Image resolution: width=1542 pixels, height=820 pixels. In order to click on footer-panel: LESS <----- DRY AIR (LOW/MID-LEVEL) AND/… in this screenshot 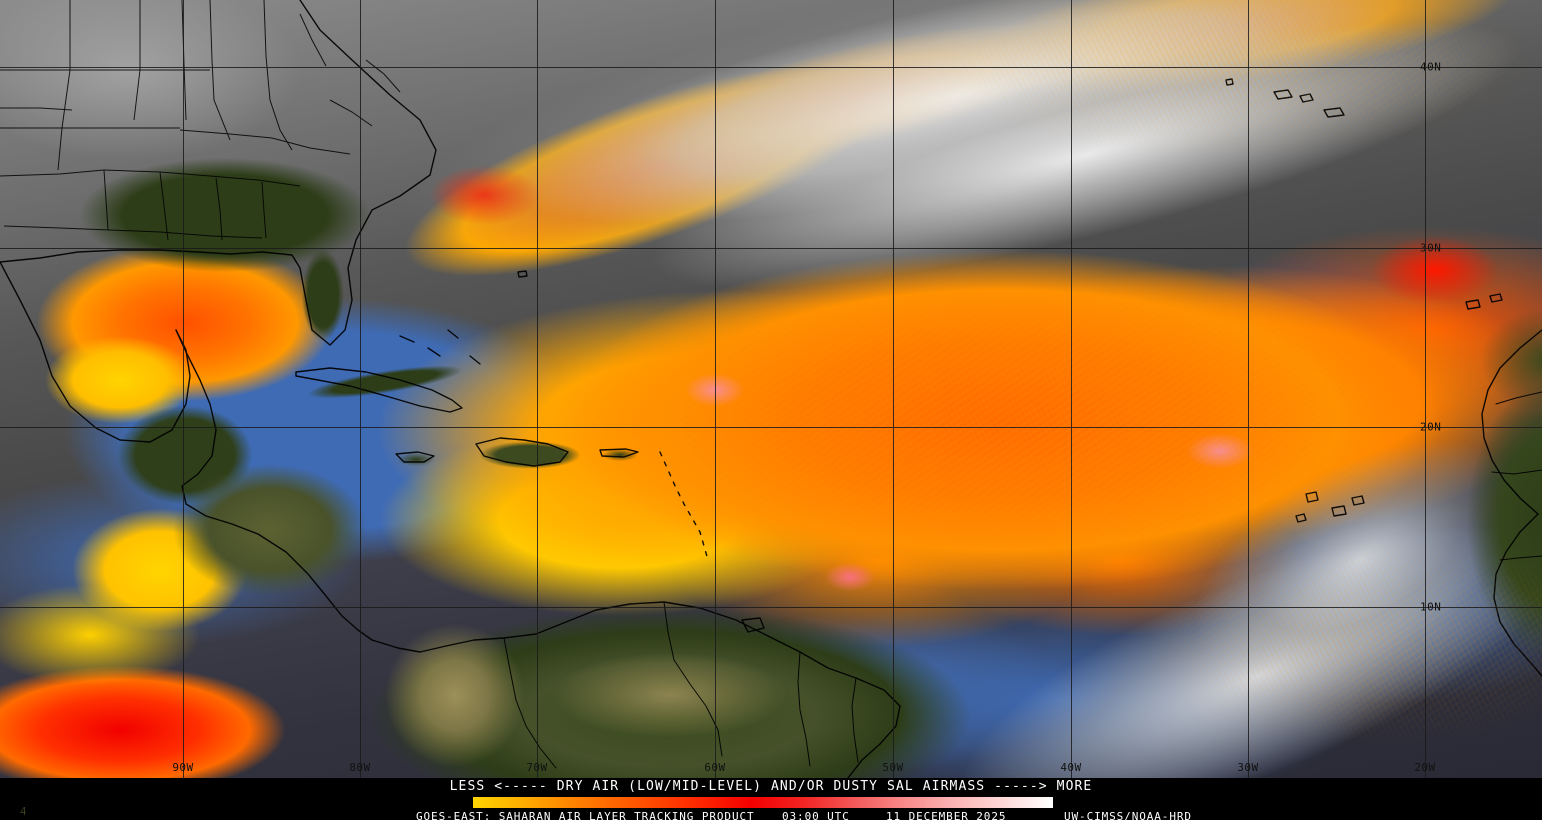, I will do `click(771, 799)`.